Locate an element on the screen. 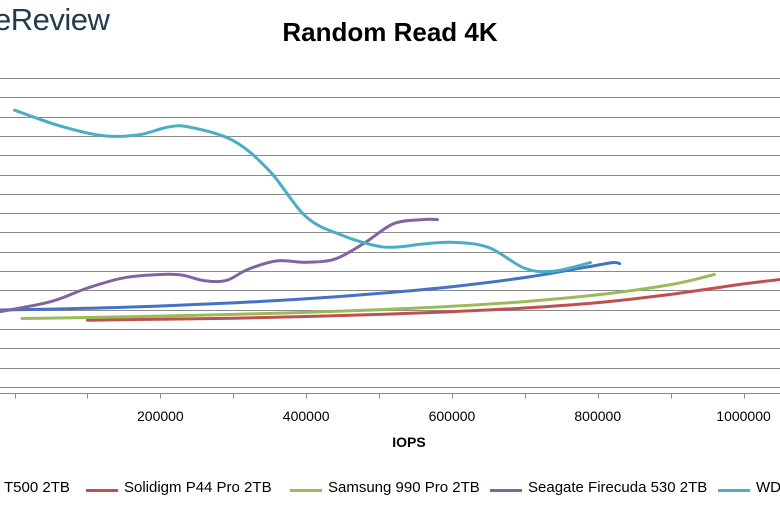 The image size is (780, 516). legend-label: Seagate Firecuda 530 2TB is located at coordinates (618, 487).